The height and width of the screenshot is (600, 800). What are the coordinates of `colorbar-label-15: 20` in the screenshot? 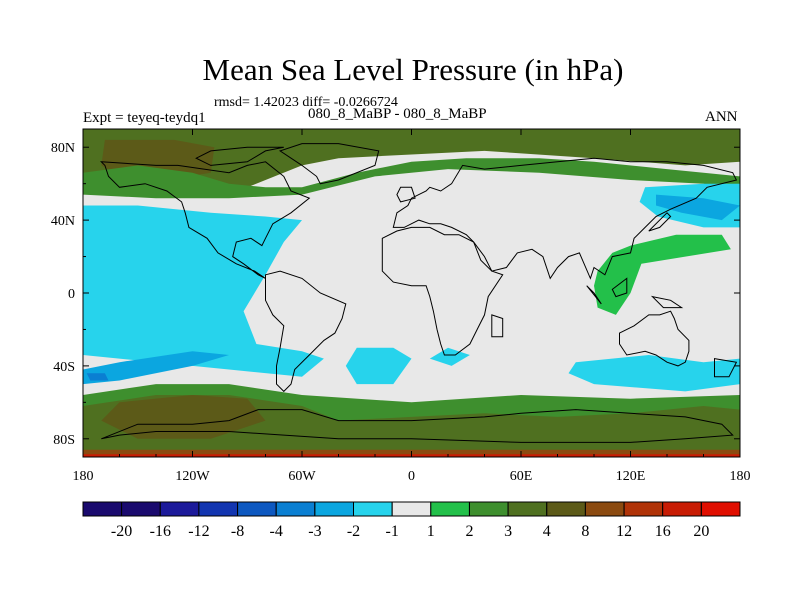 It's located at (701, 531).